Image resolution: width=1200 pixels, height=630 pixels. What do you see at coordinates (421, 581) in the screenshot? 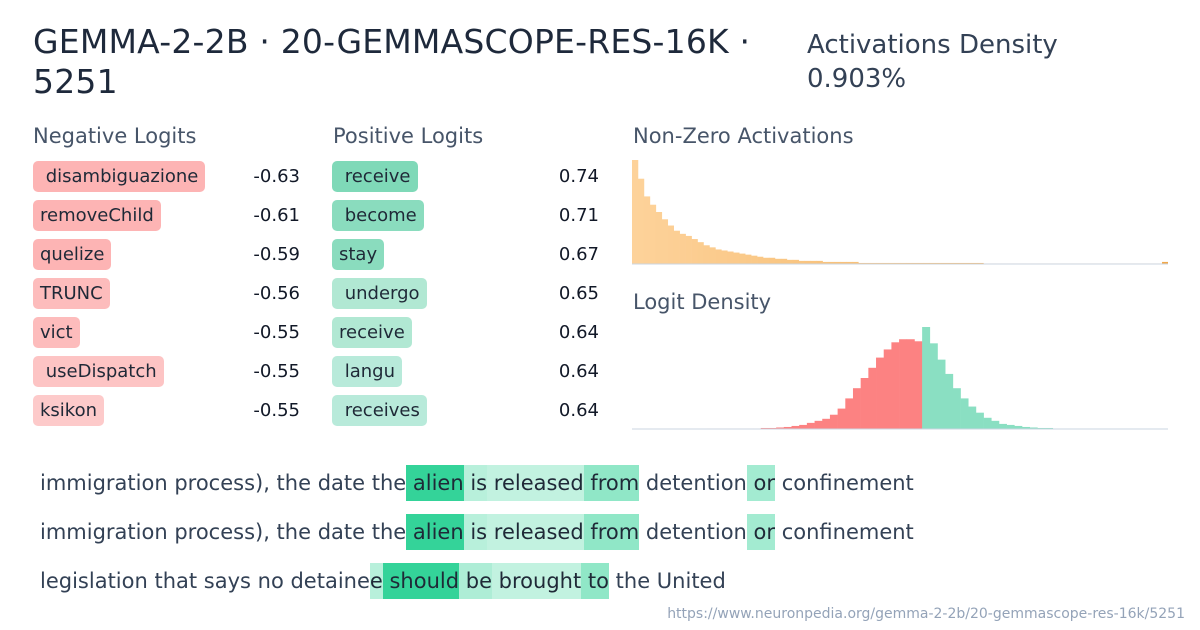
I see `activated-token: should` at bounding box center [421, 581].